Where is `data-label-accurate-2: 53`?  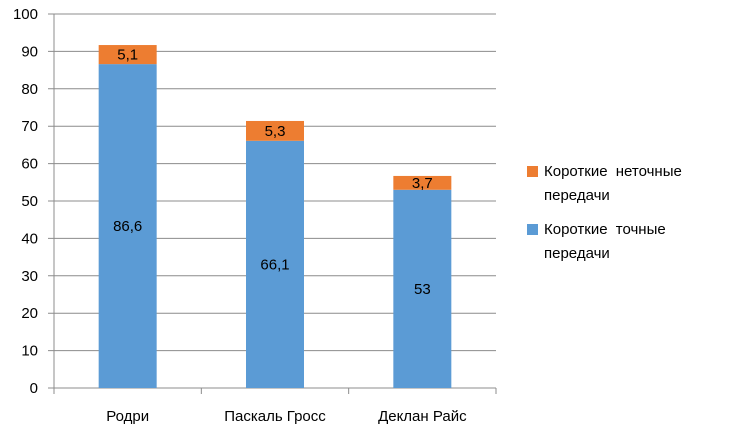 data-label-accurate-2: 53 is located at coordinates (422, 289).